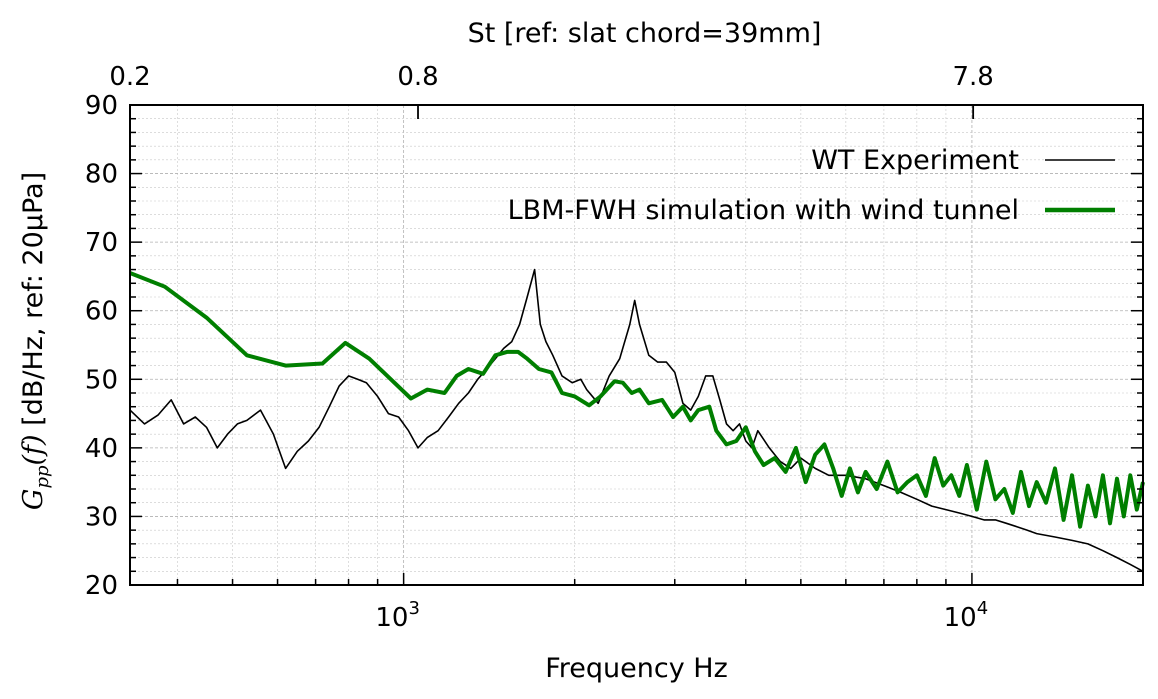 The image size is (1158, 699). I want to click on y-axis-label-units: [dB/Hz, ref: 20μPa], so click(33, 303).